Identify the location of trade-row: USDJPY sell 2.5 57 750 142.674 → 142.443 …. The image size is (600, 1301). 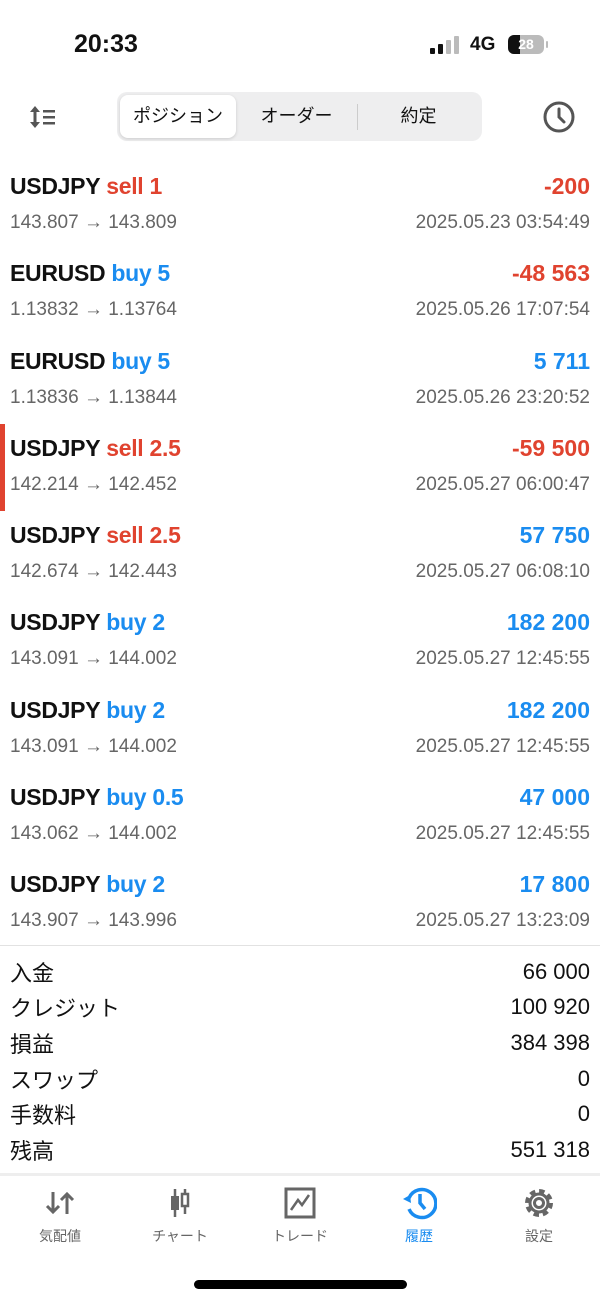
(300, 554).